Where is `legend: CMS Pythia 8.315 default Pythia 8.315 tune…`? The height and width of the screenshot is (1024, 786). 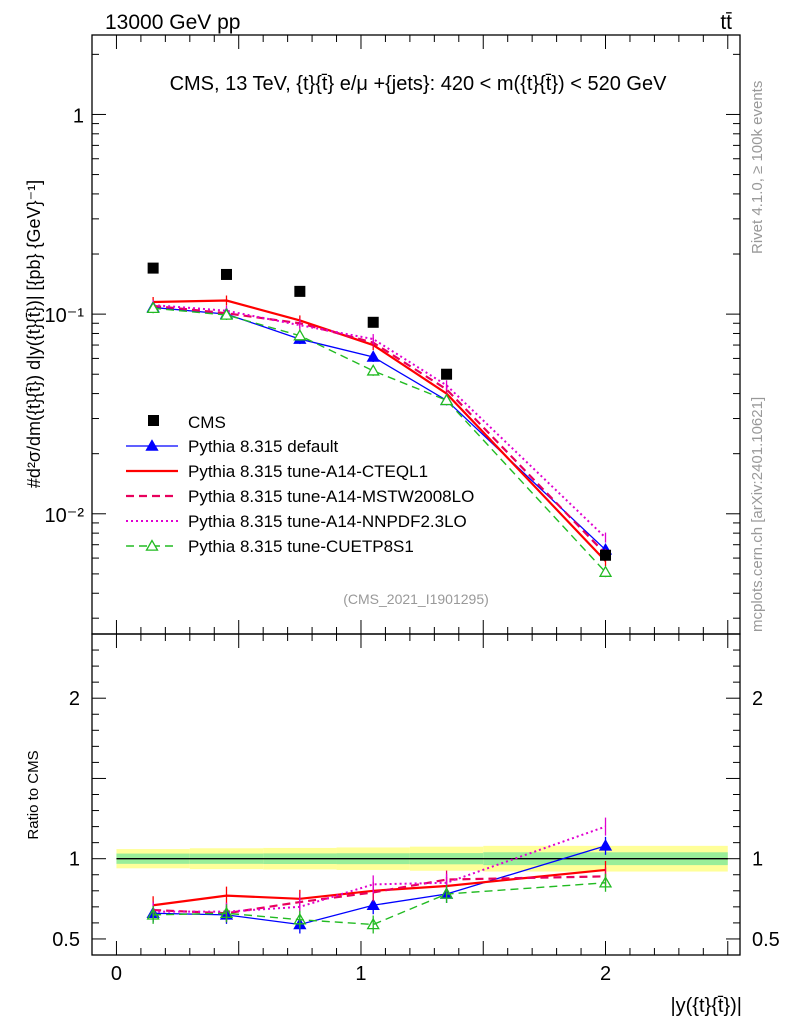 legend: CMS Pythia 8.315 default Pythia 8.315 tune… is located at coordinates (300, 484).